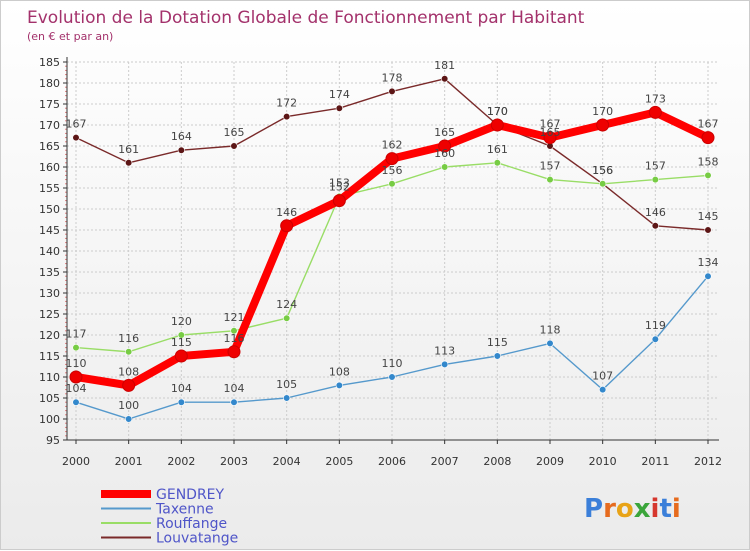 This screenshot has height=551, width=750. Describe the element at coordinates (190, 495) in the screenshot. I see `legend-label-gendrey: GENDREY` at that location.